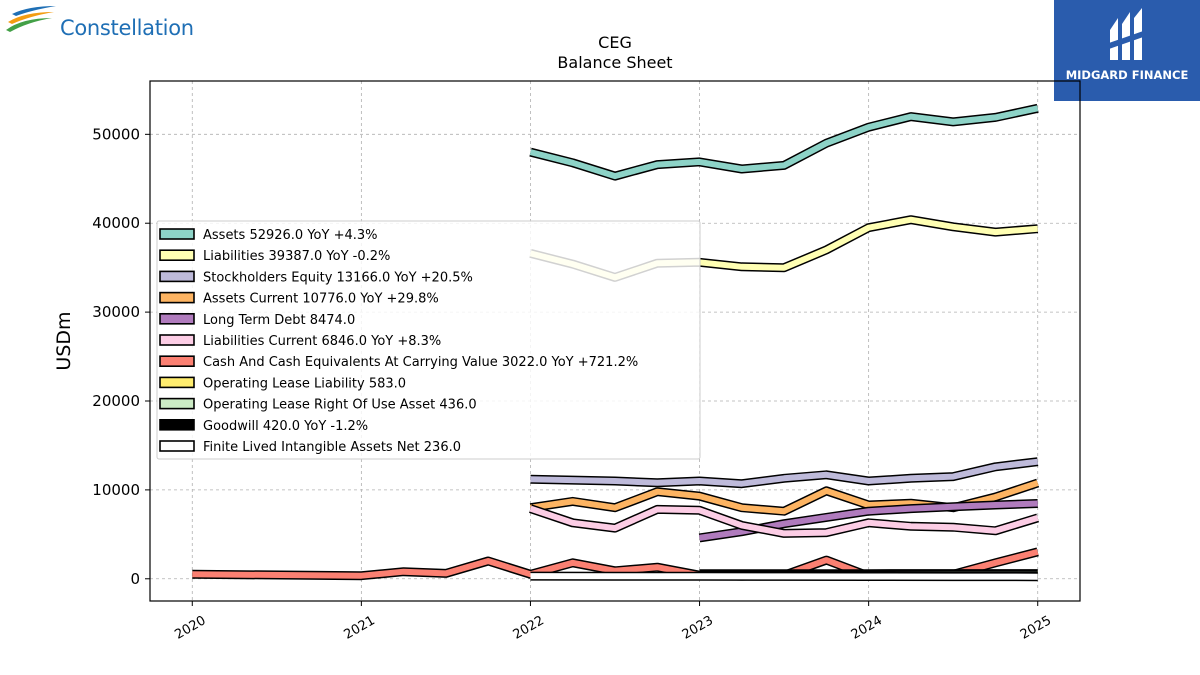  Describe the element at coordinates (116, 312) in the screenshot. I see `y-tick-label: 30000` at that location.